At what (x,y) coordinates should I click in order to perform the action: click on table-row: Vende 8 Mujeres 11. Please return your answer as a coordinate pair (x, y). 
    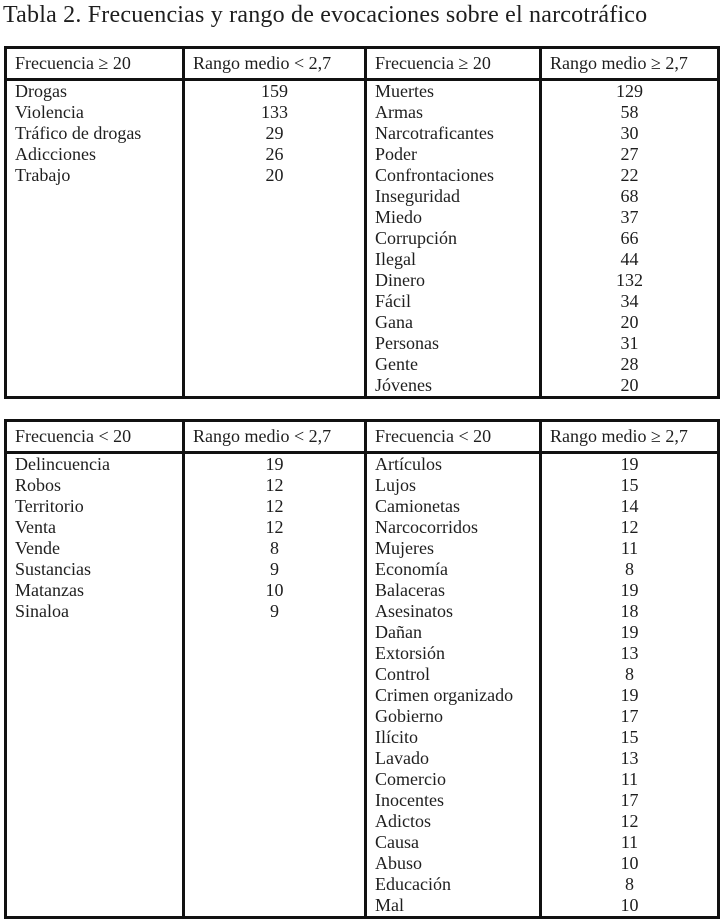
    Looking at the image, I should click on (362, 548).